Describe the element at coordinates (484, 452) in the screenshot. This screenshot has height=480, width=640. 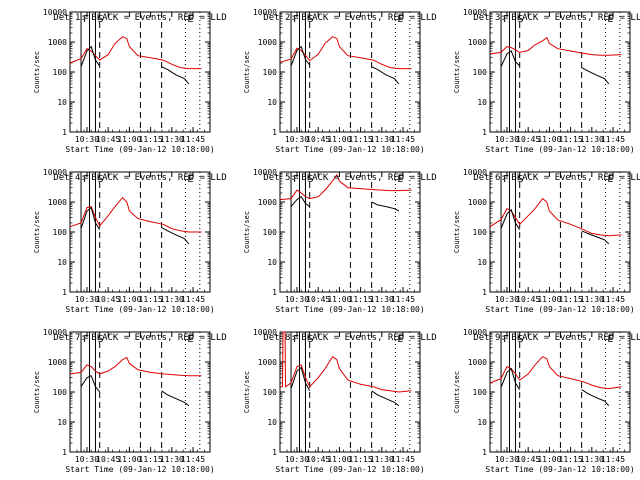
I see `y-tick-label: 1` at that location.